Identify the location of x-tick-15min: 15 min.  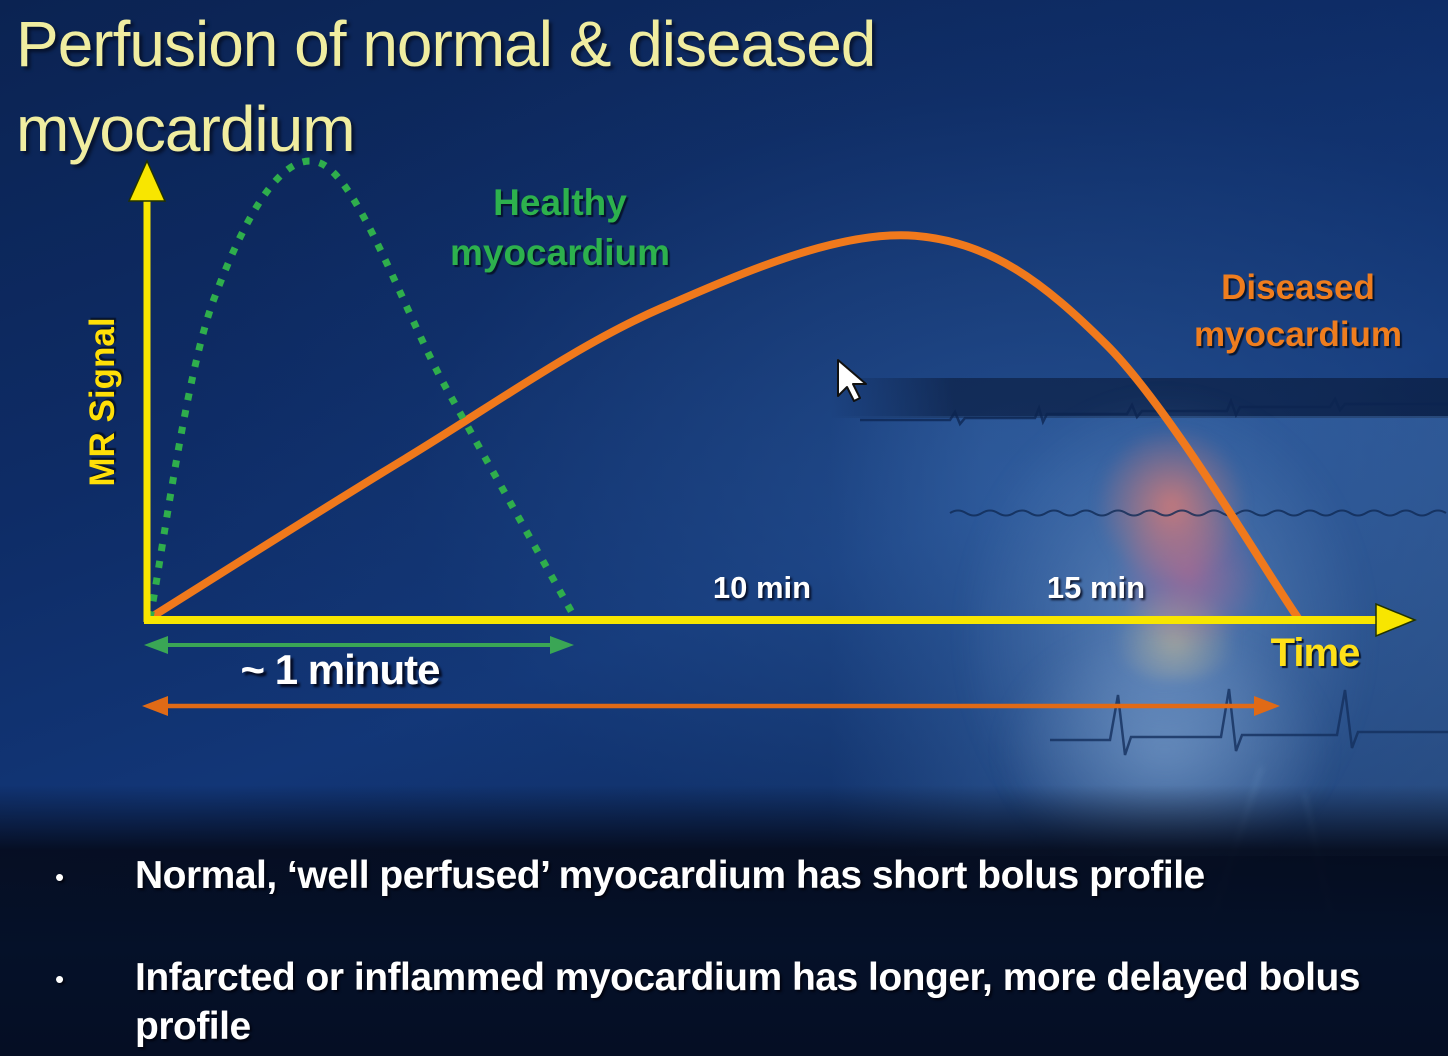
(1096, 587).